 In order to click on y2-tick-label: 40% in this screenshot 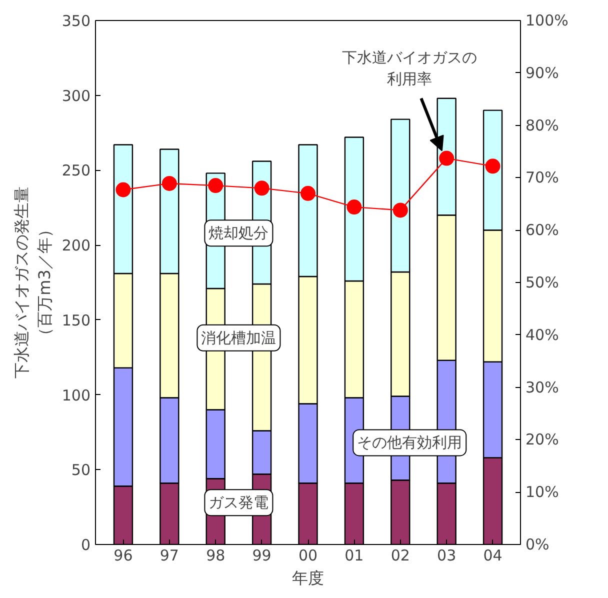, I will do `click(542, 335)`.